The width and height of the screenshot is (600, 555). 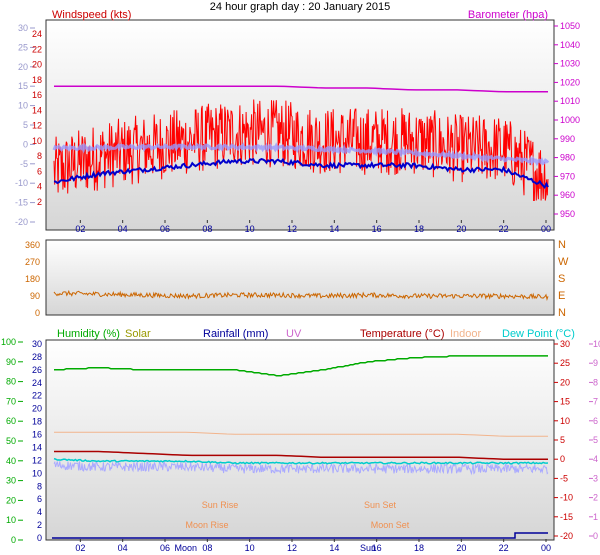 What do you see at coordinates (32, 279) in the screenshot?
I see `y-tick-label: 180` at bounding box center [32, 279].